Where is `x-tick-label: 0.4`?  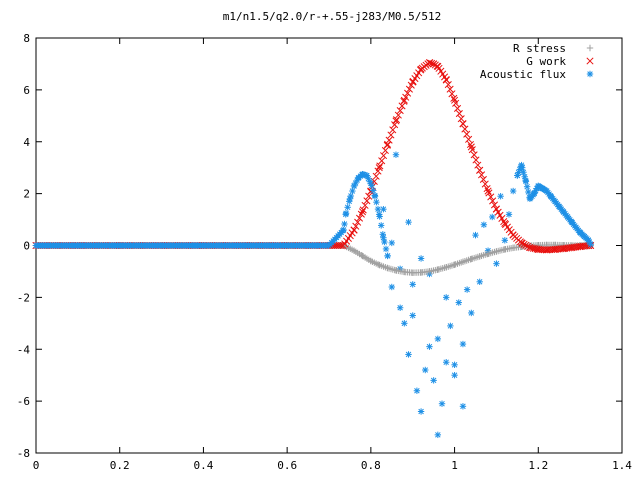
x-tick-label: 0.4 is located at coordinates (203, 465).